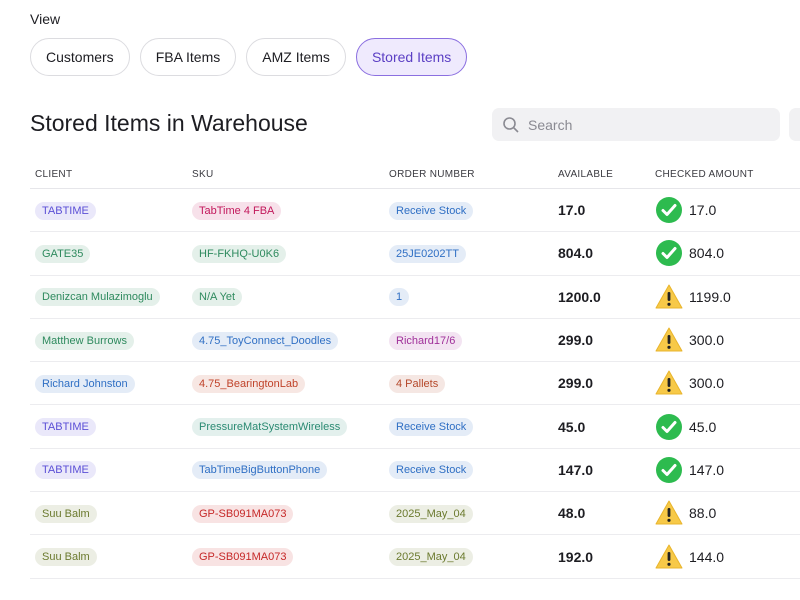  I want to click on available-cell: 1200.0, so click(579, 296).